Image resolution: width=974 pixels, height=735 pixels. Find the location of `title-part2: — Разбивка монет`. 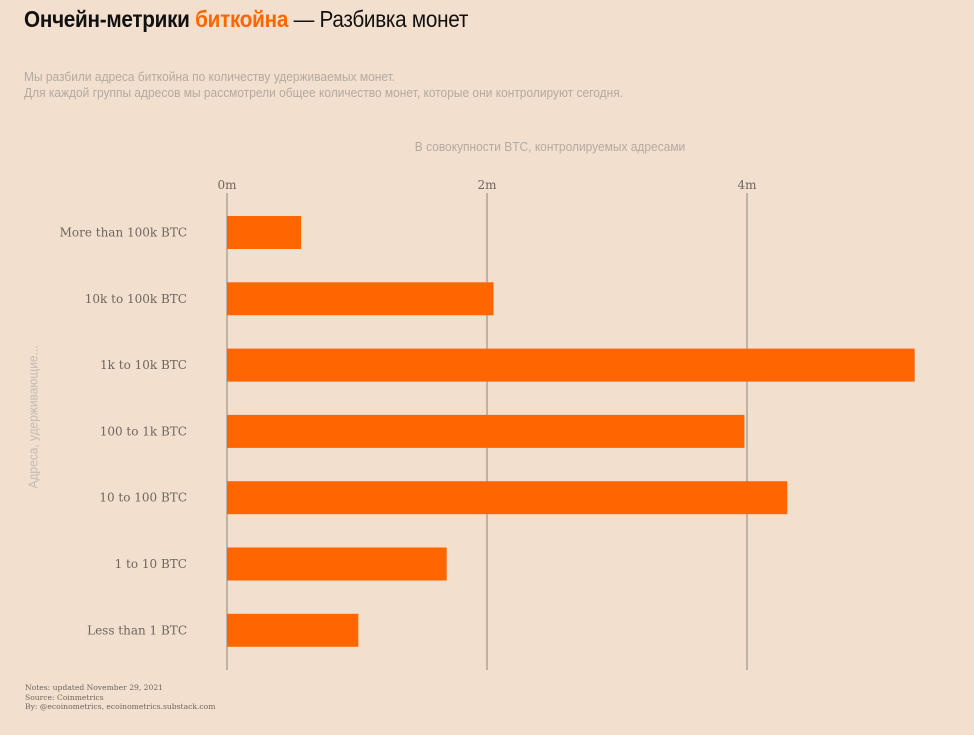

title-part2: — Разбивка монет is located at coordinates (381, 19).